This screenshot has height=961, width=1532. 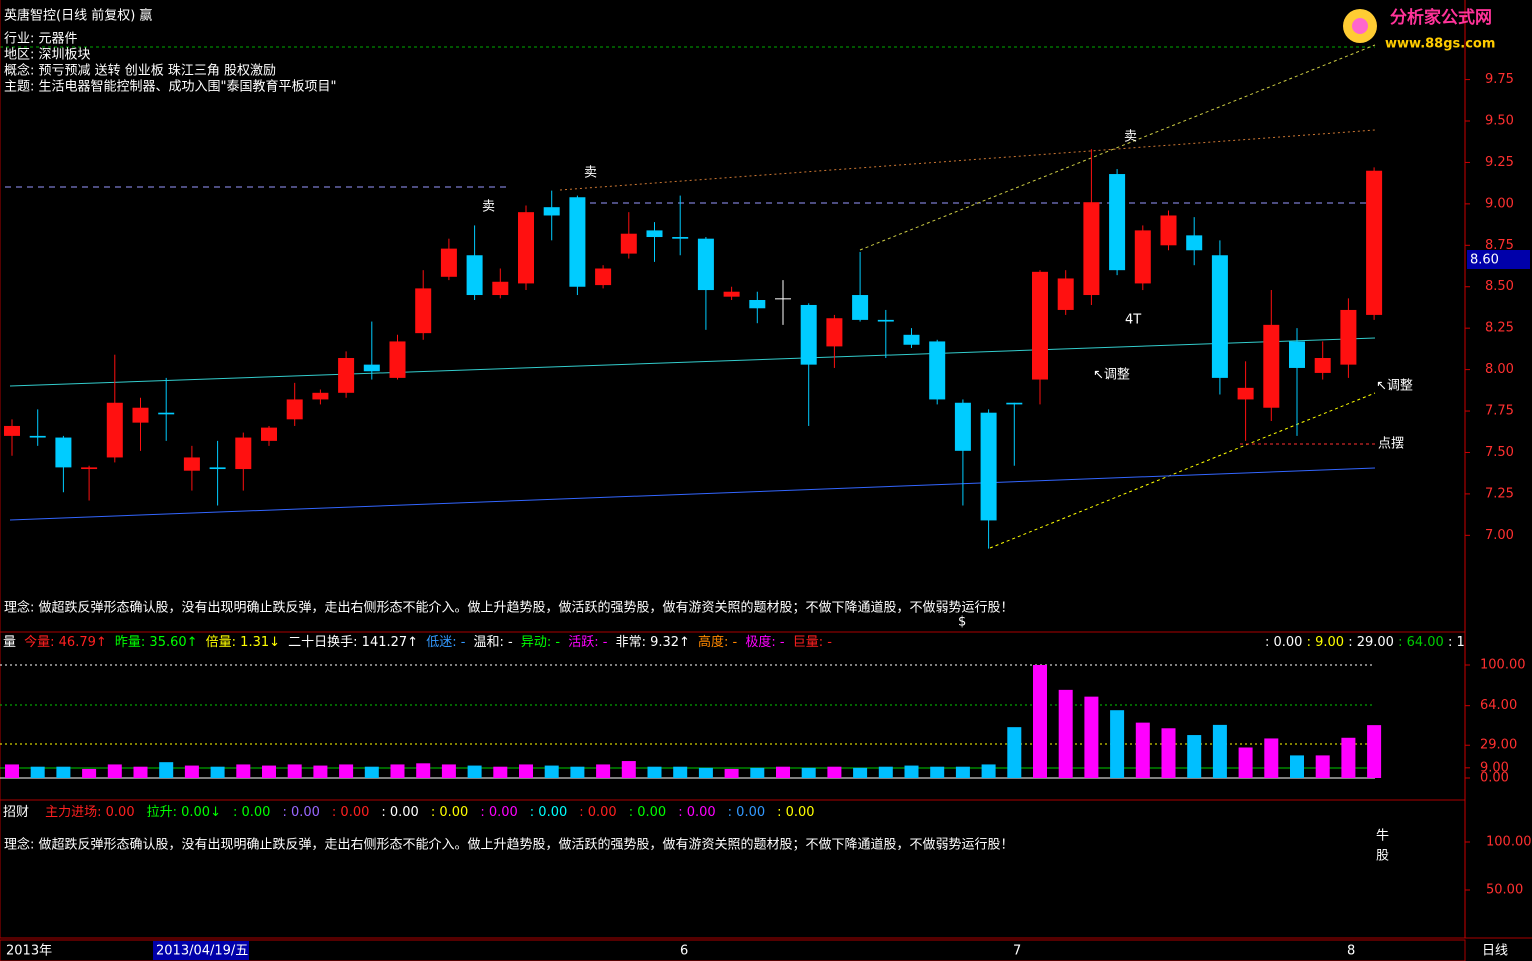 I want to click on header-item: : 29.00, so click(x=1373, y=642).